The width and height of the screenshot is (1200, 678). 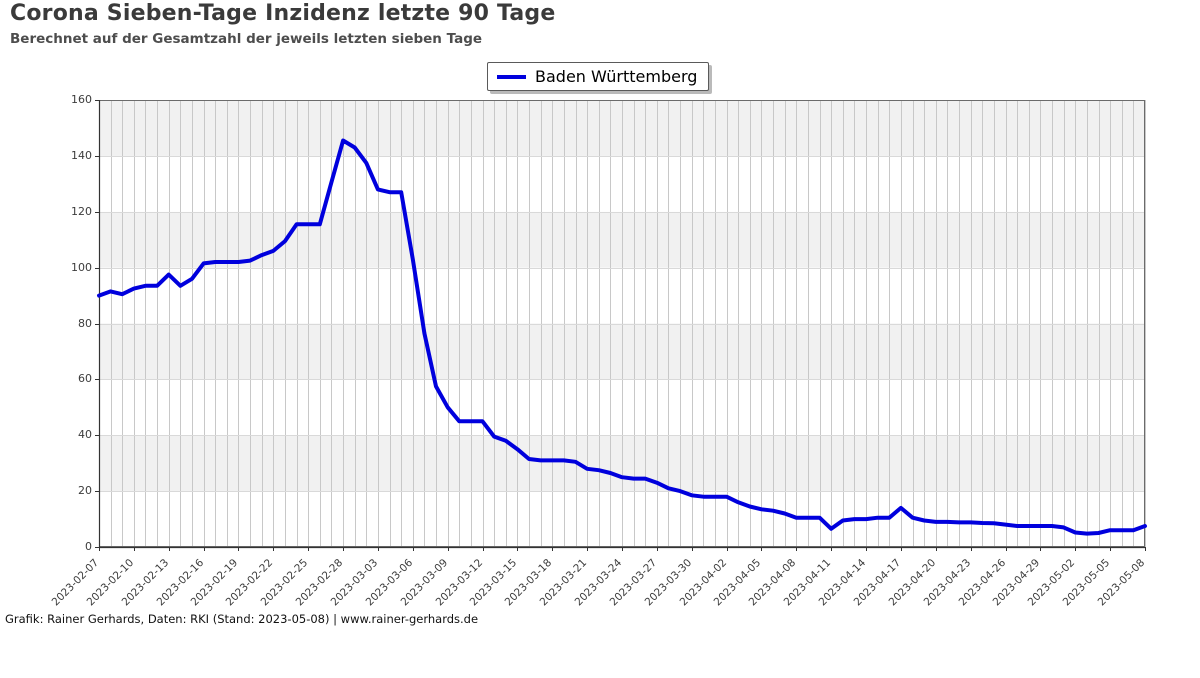 What do you see at coordinates (88, 546) in the screenshot?
I see `y-tick-label: 0` at bounding box center [88, 546].